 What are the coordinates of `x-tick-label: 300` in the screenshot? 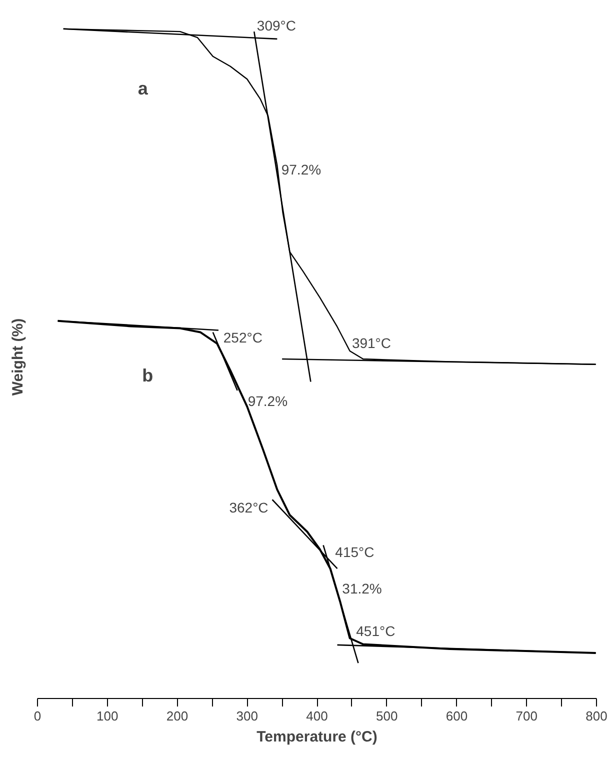 It's located at (247, 716).